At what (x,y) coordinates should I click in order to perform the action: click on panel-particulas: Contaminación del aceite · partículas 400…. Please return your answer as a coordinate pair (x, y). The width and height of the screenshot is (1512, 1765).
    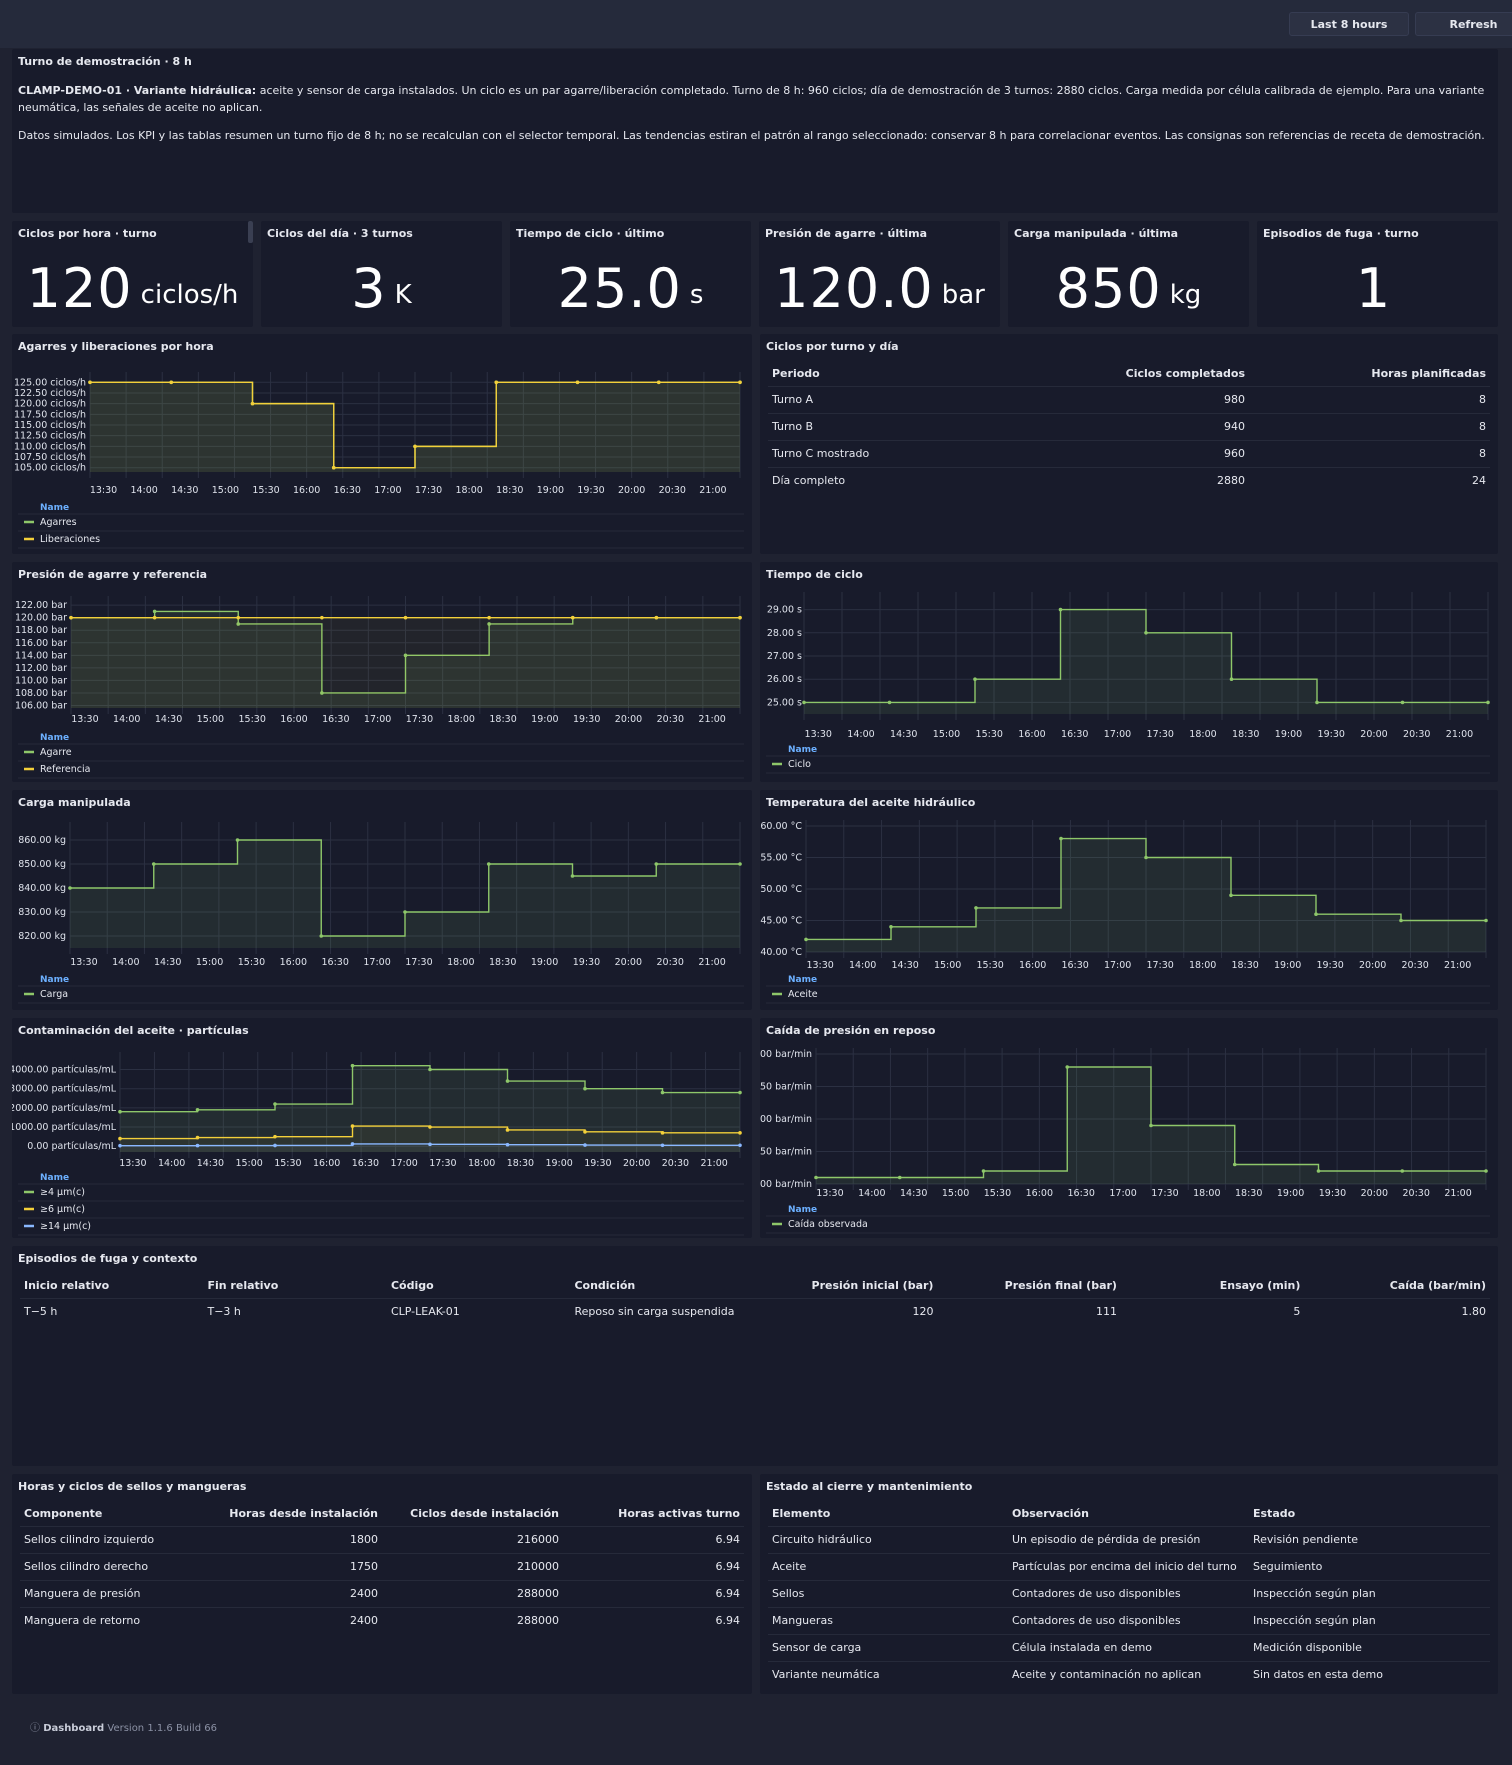
    Looking at the image, I should click on (382, 1128).